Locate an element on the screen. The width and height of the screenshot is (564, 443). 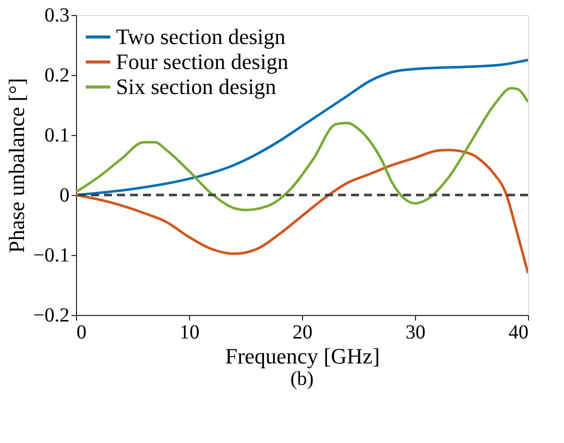
legend-label: Two section design is located at coordinates (201, 36).